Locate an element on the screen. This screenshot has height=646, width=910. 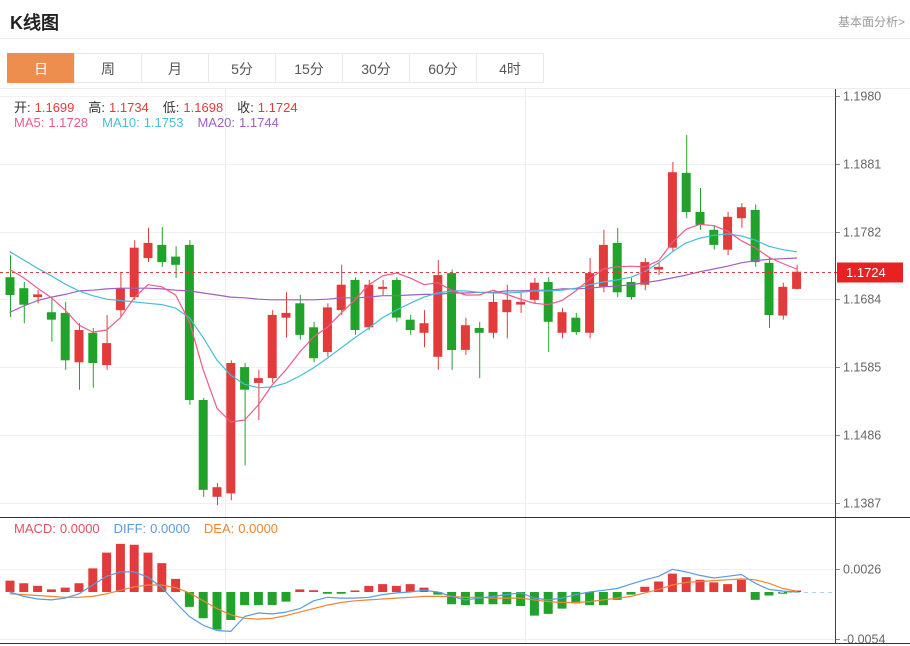
legend-label: 开: is located at coordinates (22, 107).